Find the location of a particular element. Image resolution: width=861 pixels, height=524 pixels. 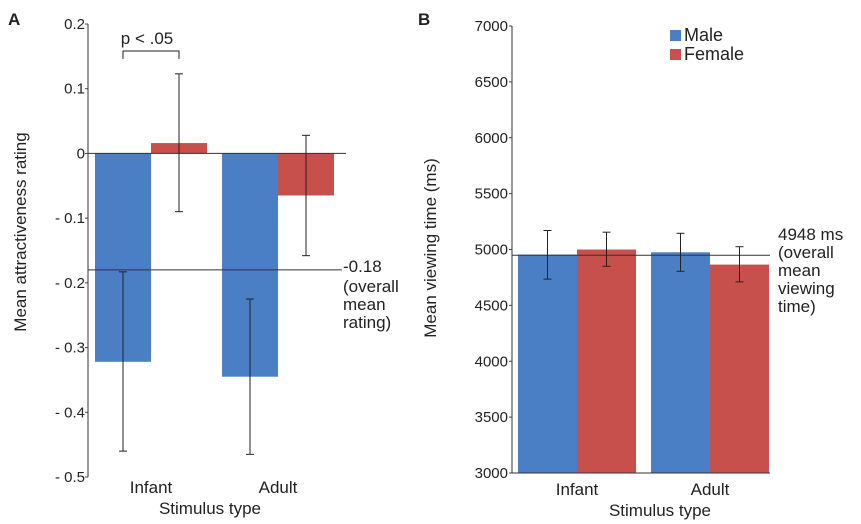

significance-bracket is located at coordinates (151, 54).